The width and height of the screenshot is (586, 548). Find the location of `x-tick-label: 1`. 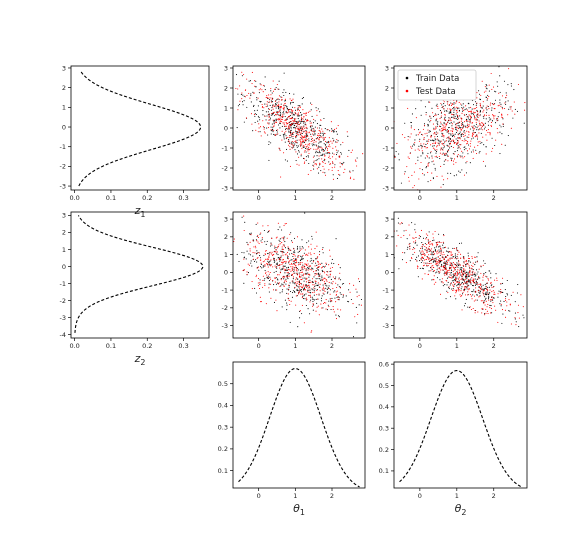

x-tick-label: 1 is located at coordinates (457, 198).